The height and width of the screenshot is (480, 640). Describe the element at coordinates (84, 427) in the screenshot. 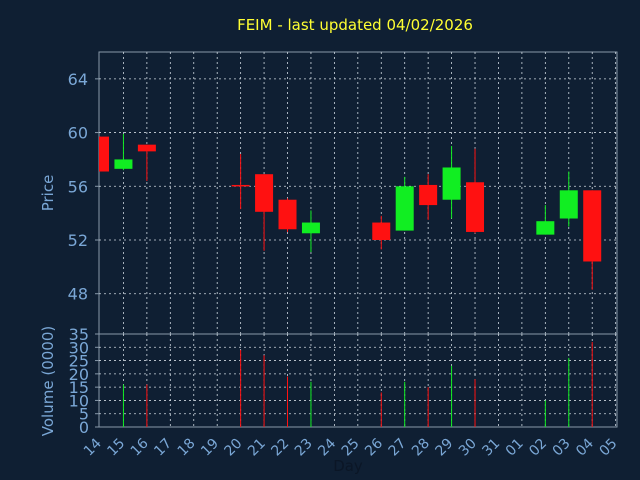

I see `volume-tick-label: 0` at that location.